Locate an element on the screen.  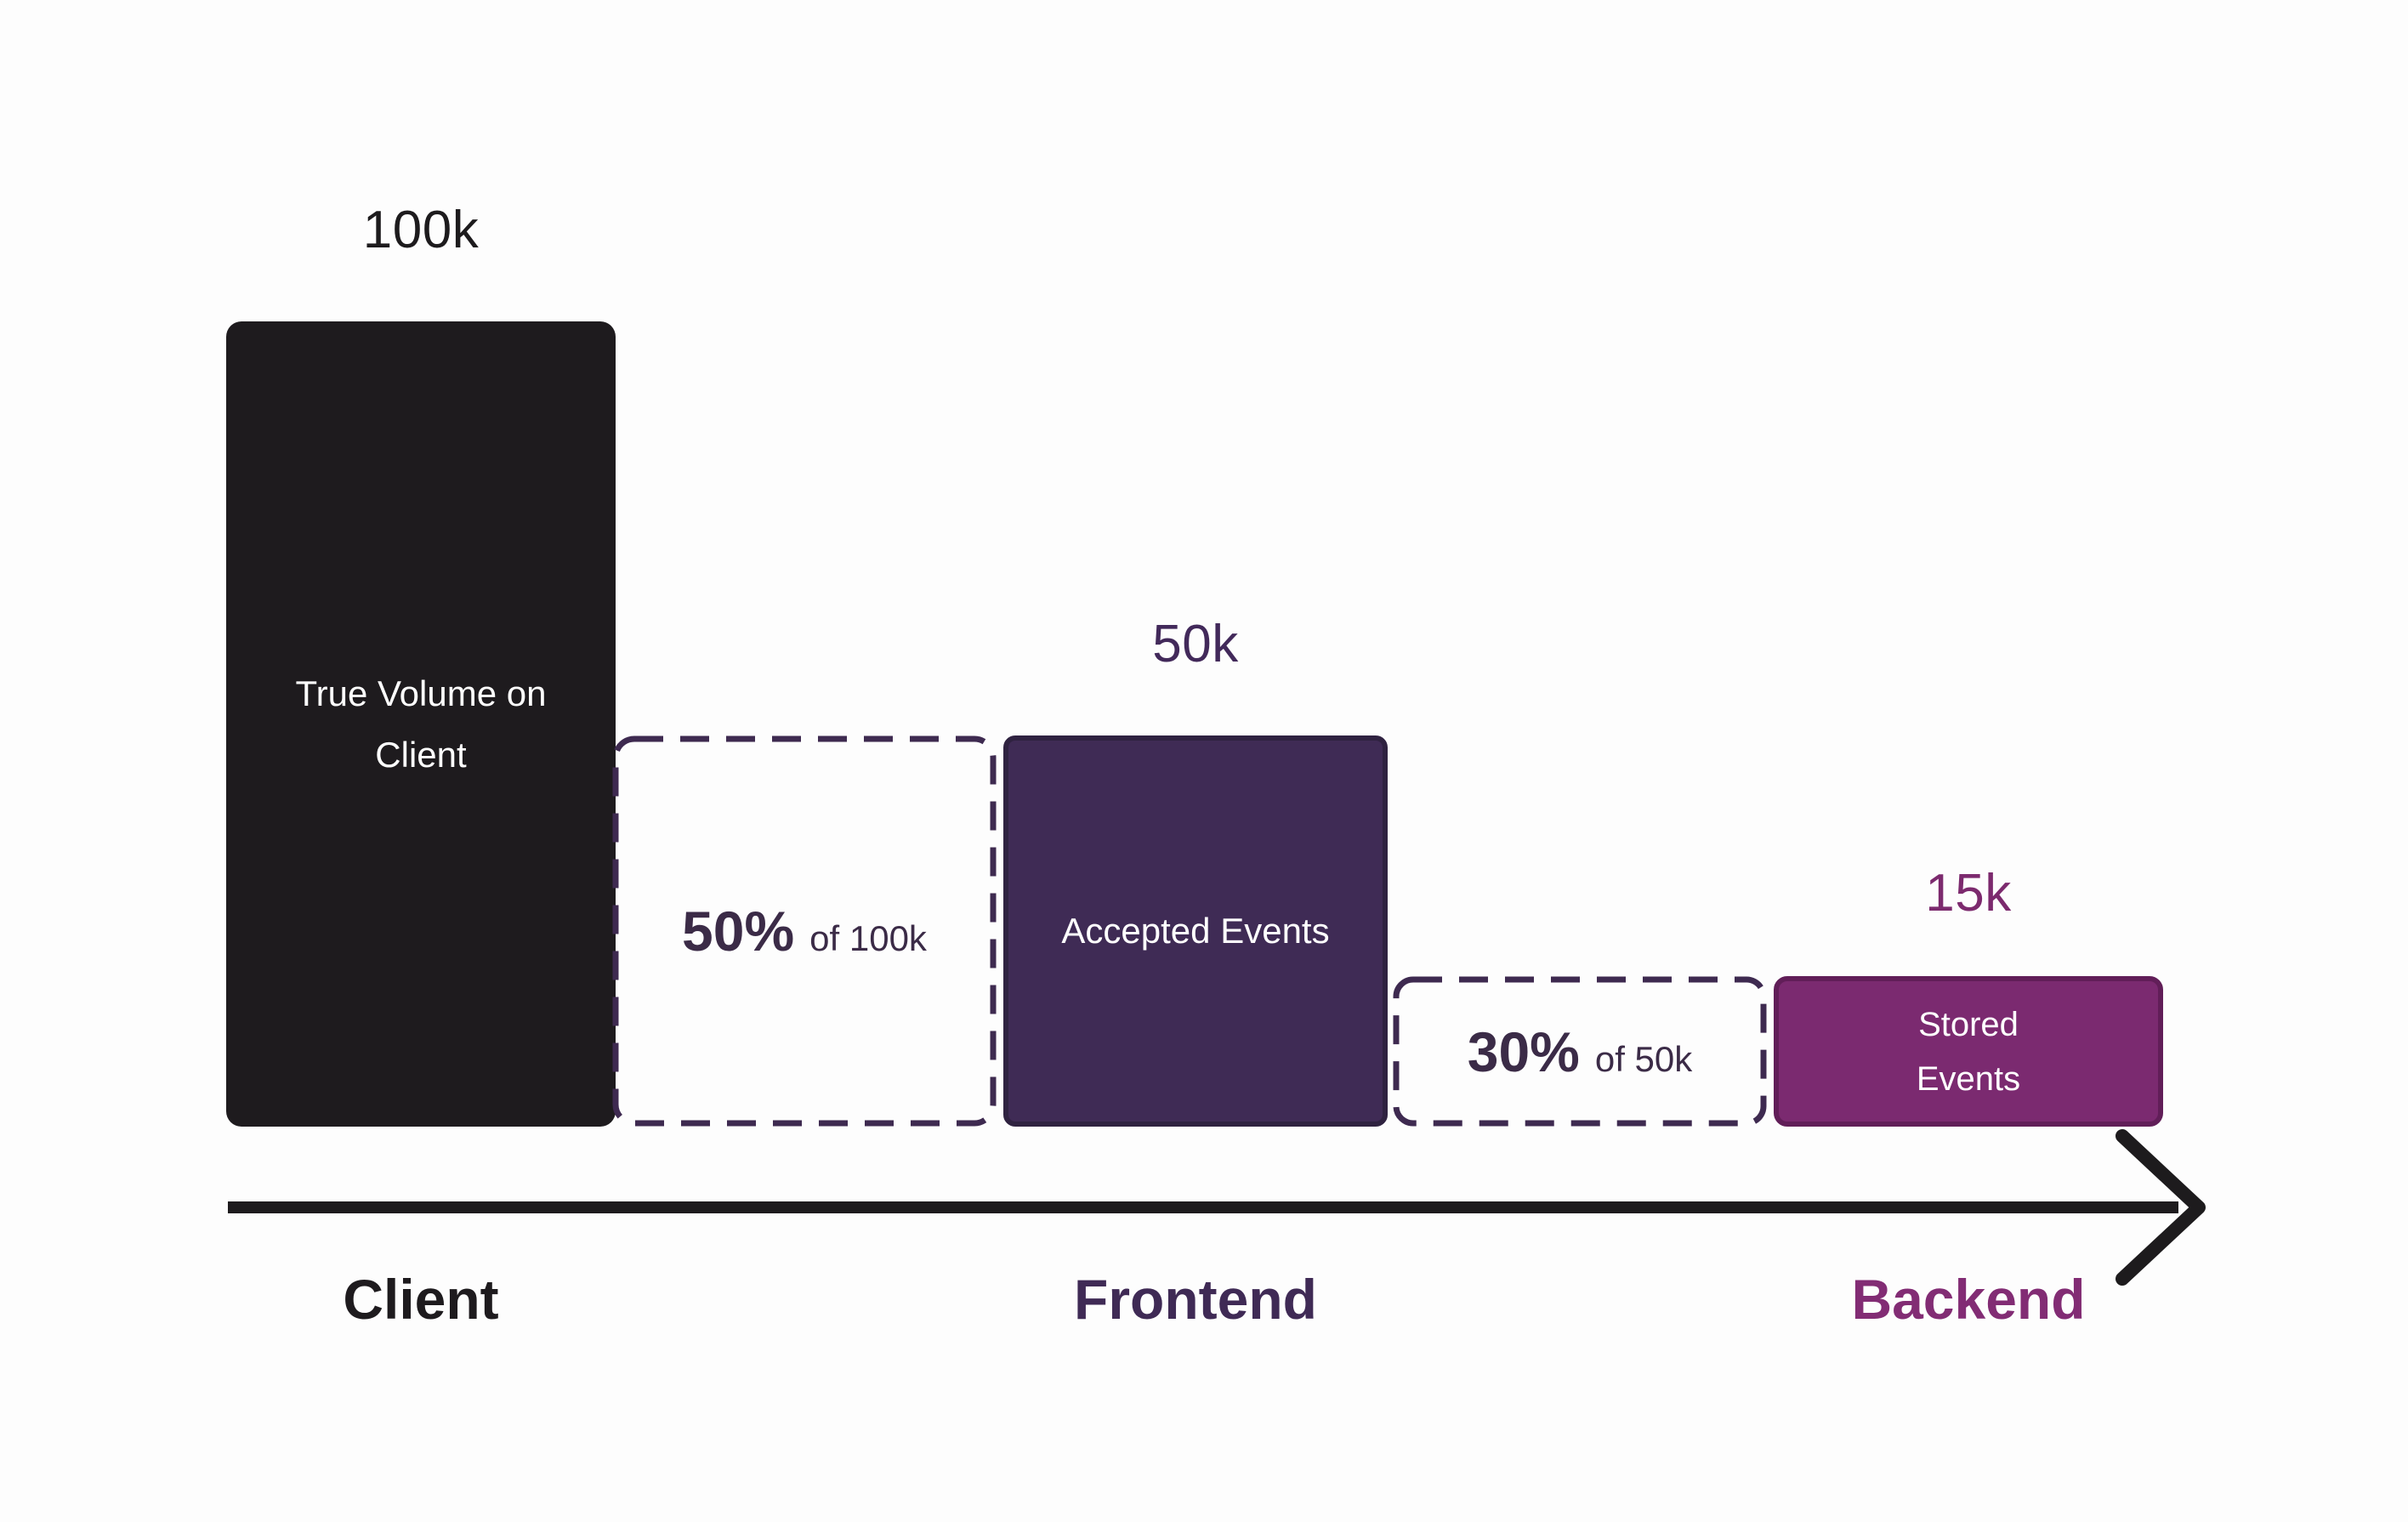
drop-label-50pct: 50% of 100k is located at coordinates (804, 931).